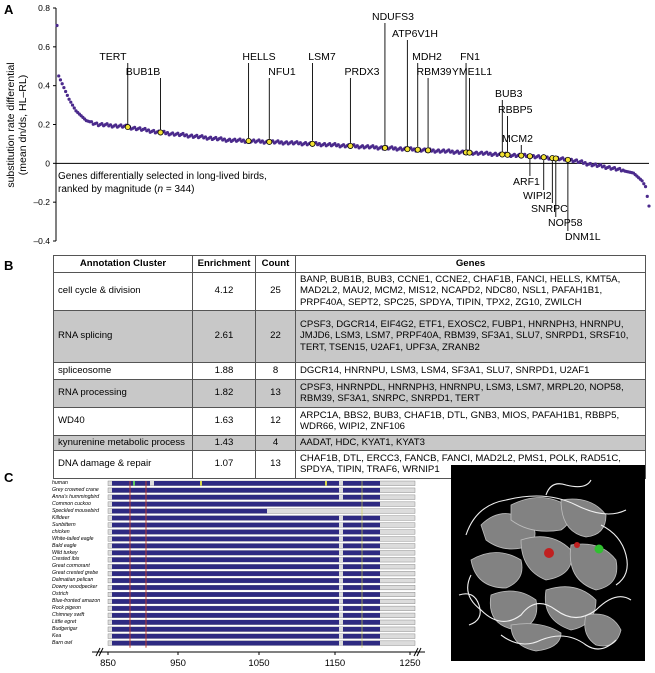 This screenshot has width=655, height=673. I want to click on count-cell: 25, so click(275, 291).